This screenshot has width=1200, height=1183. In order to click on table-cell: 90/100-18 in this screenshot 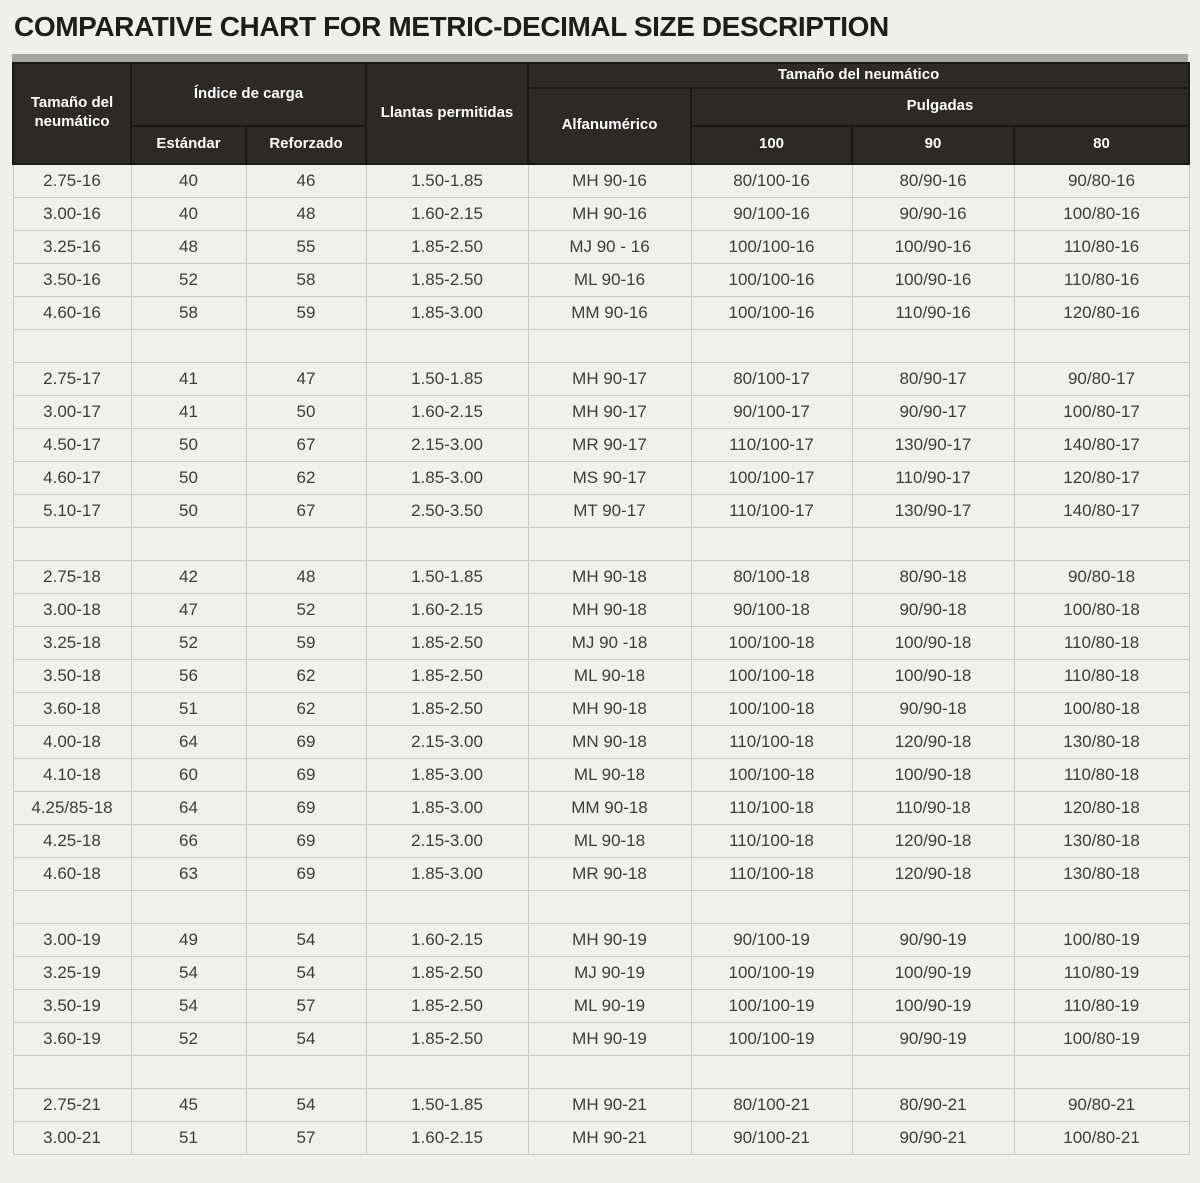, I will do `click(771, 609)`.